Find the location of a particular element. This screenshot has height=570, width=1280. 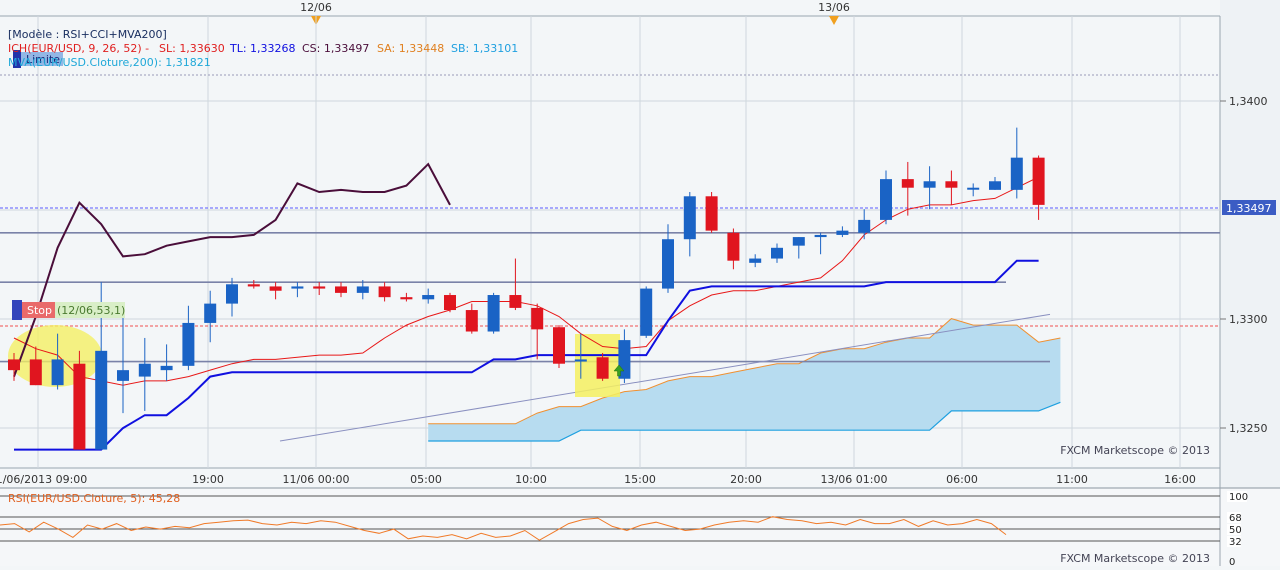

stop-marker: Stop (12/06,53,1) is located at coordinates (68, 310).